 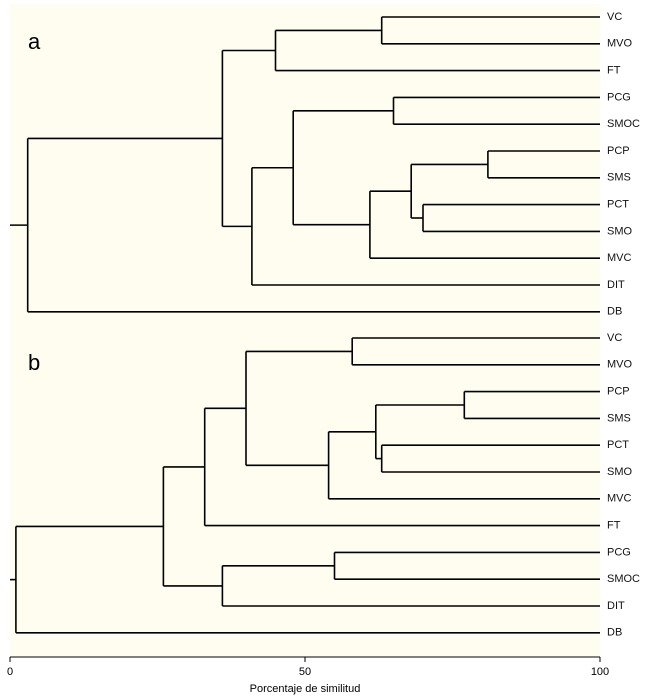 What do you see at coordinates (616, 606) in the screenshot?
I see `leaf-label-b-dit: DIT` at bounding box center [616, 606].